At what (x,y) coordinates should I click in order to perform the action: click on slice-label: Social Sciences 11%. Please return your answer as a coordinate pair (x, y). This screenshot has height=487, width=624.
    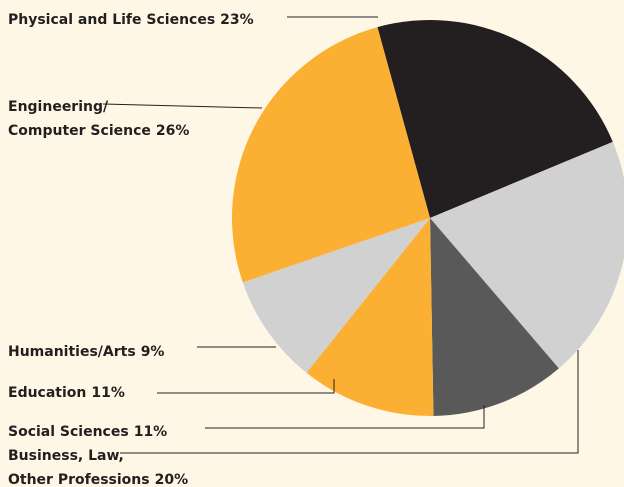
    Looking at the image, I should click on (87, 432).